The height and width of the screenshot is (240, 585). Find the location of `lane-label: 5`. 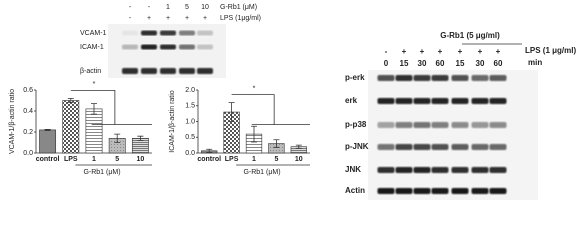

lane-label: 5 is located at coordinates (187, 7).